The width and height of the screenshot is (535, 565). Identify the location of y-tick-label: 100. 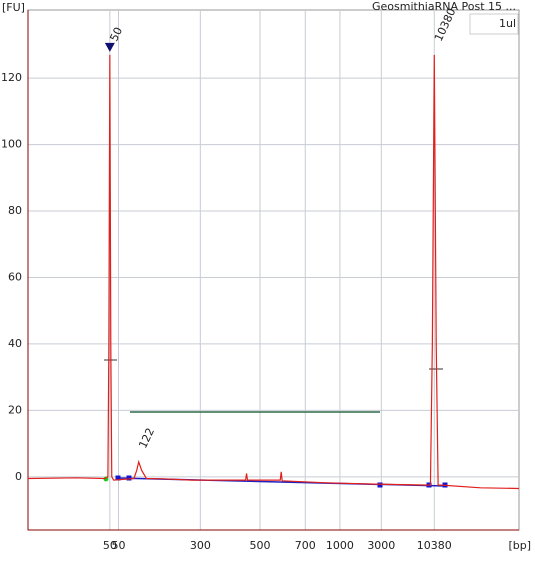
(11, 144).